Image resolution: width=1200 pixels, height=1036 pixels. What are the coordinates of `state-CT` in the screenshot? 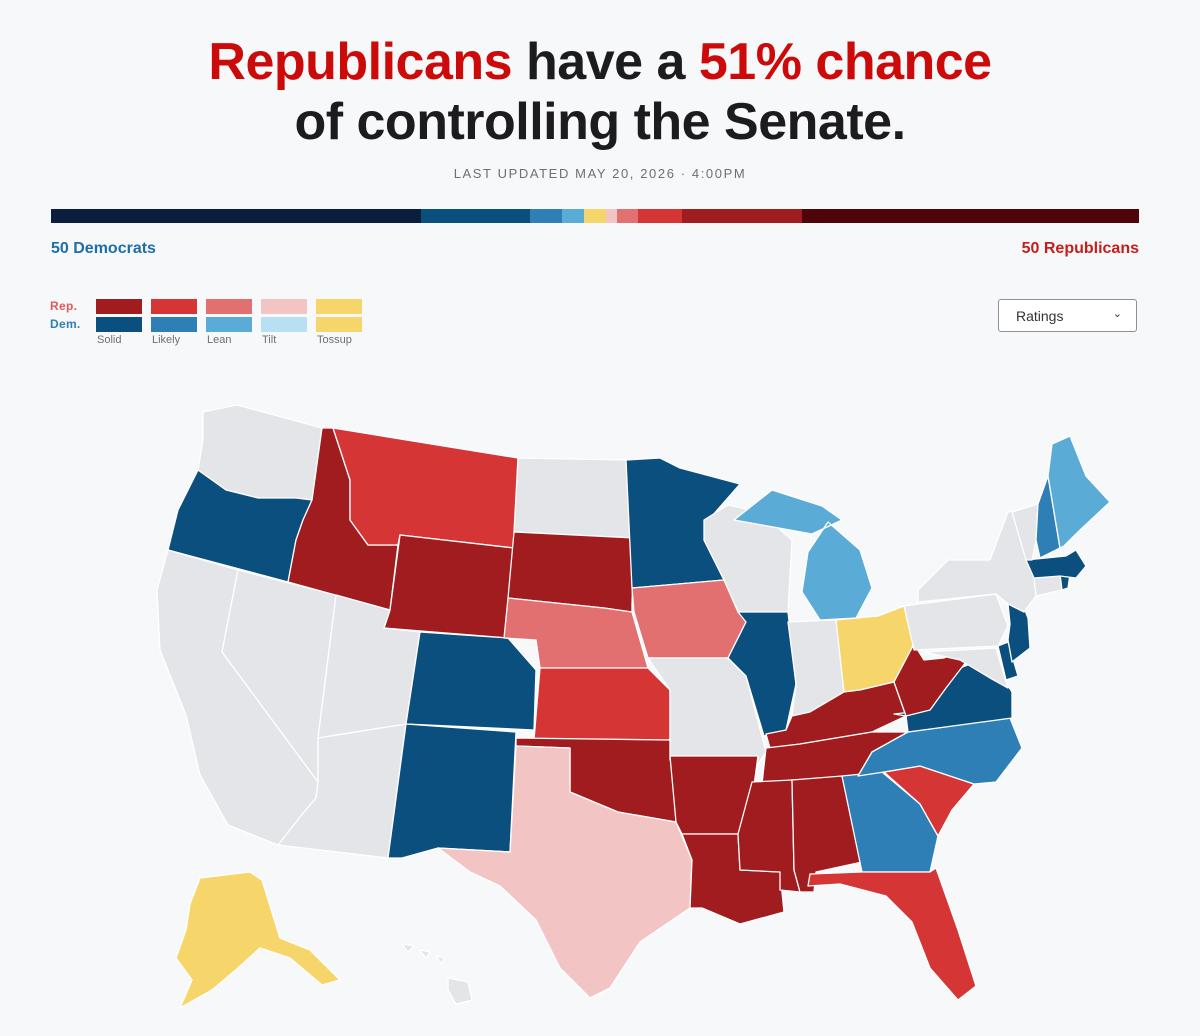 It's located at (1048, 586).